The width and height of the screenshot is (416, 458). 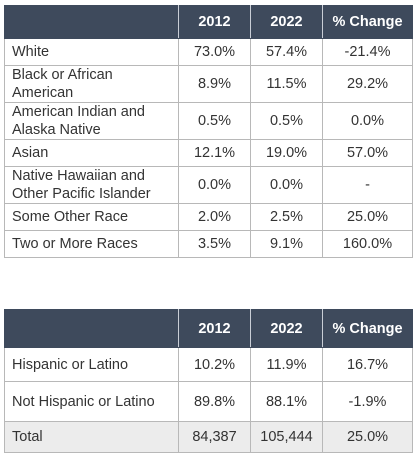 What do you see at coordinates (214, 401) in the screenshot?
I see `value-2012: 89.8%` at bounding box center [214, 401].